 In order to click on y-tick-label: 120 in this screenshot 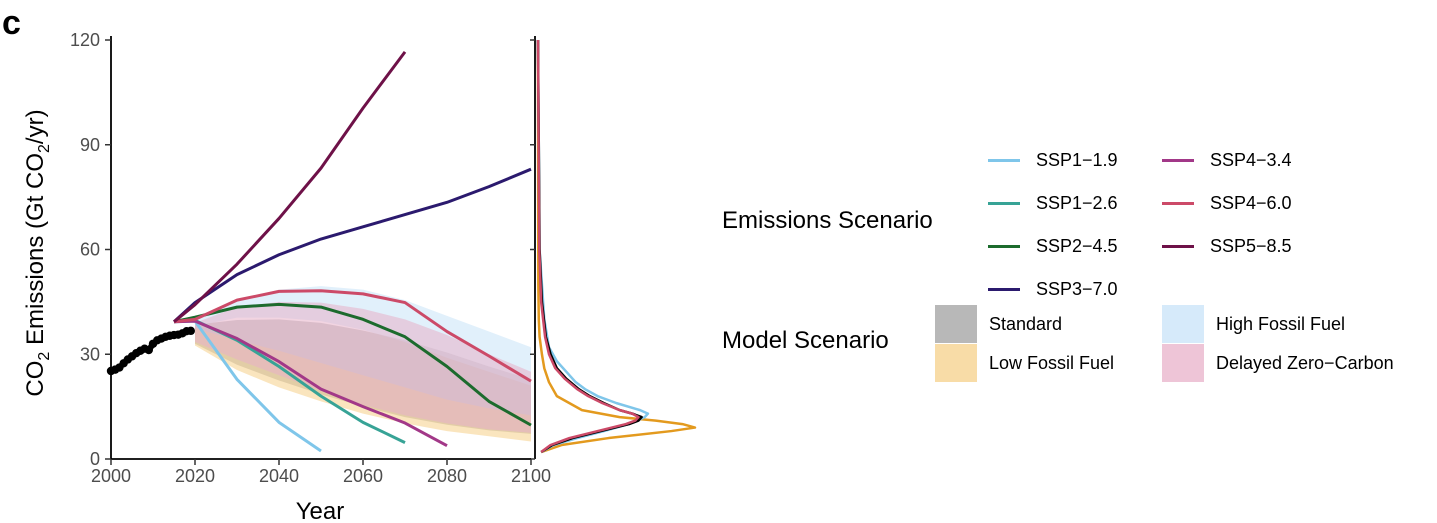, I will do `click(85, 40)`.